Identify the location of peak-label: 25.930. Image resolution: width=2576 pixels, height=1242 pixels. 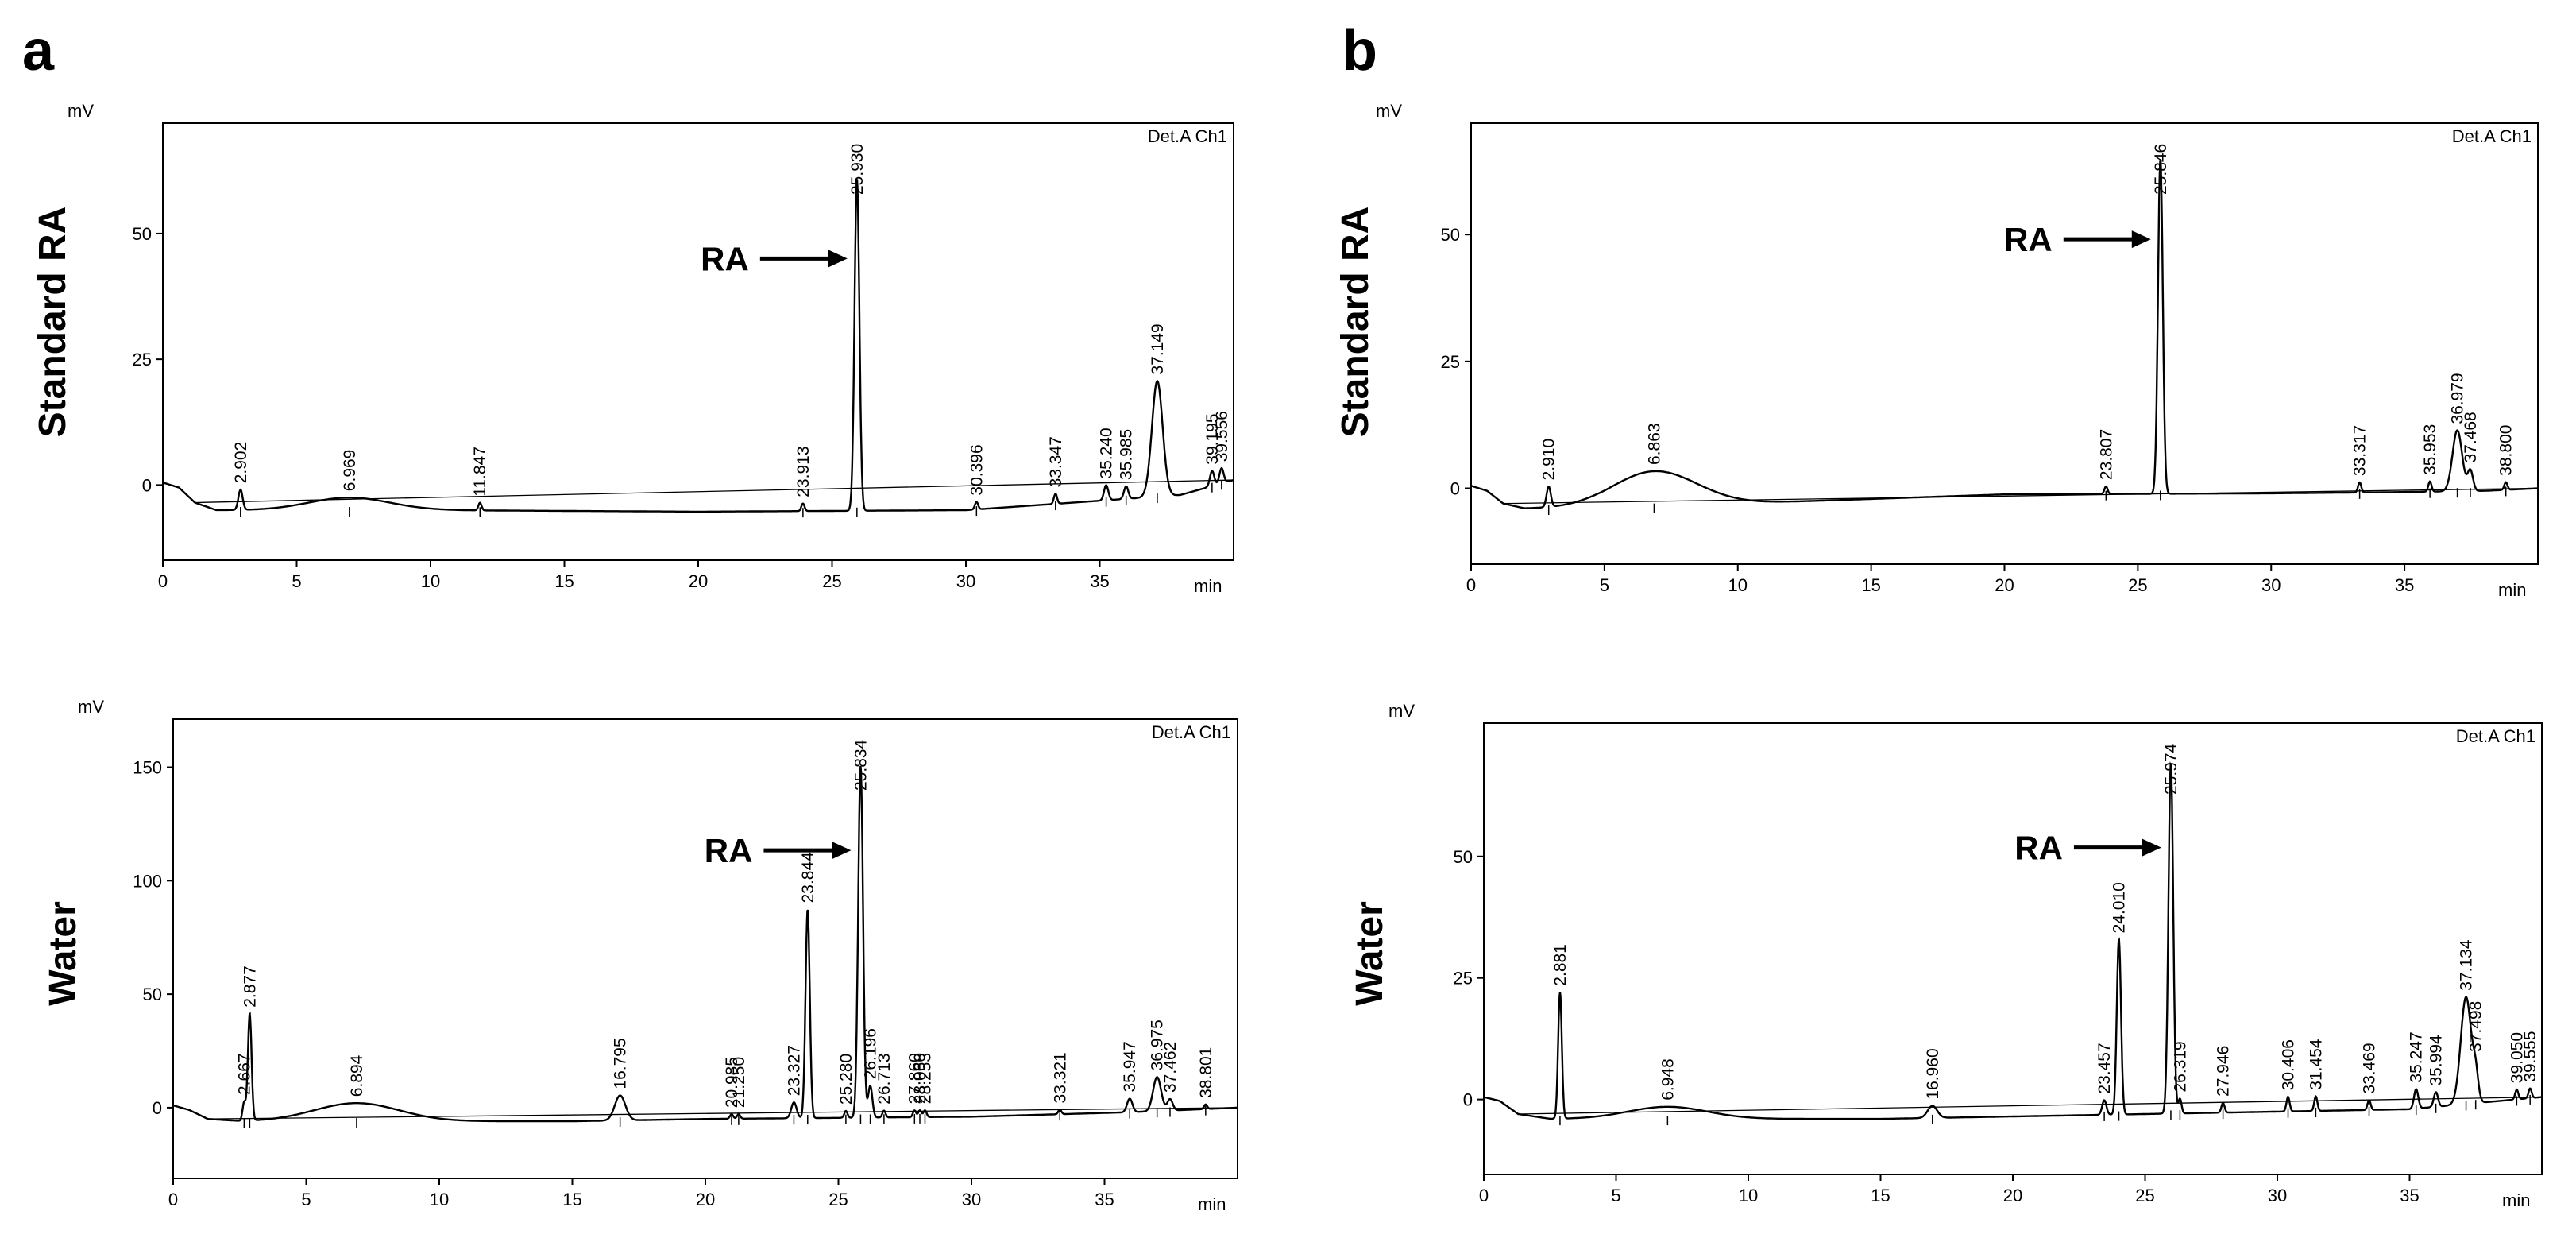
(857, 169).